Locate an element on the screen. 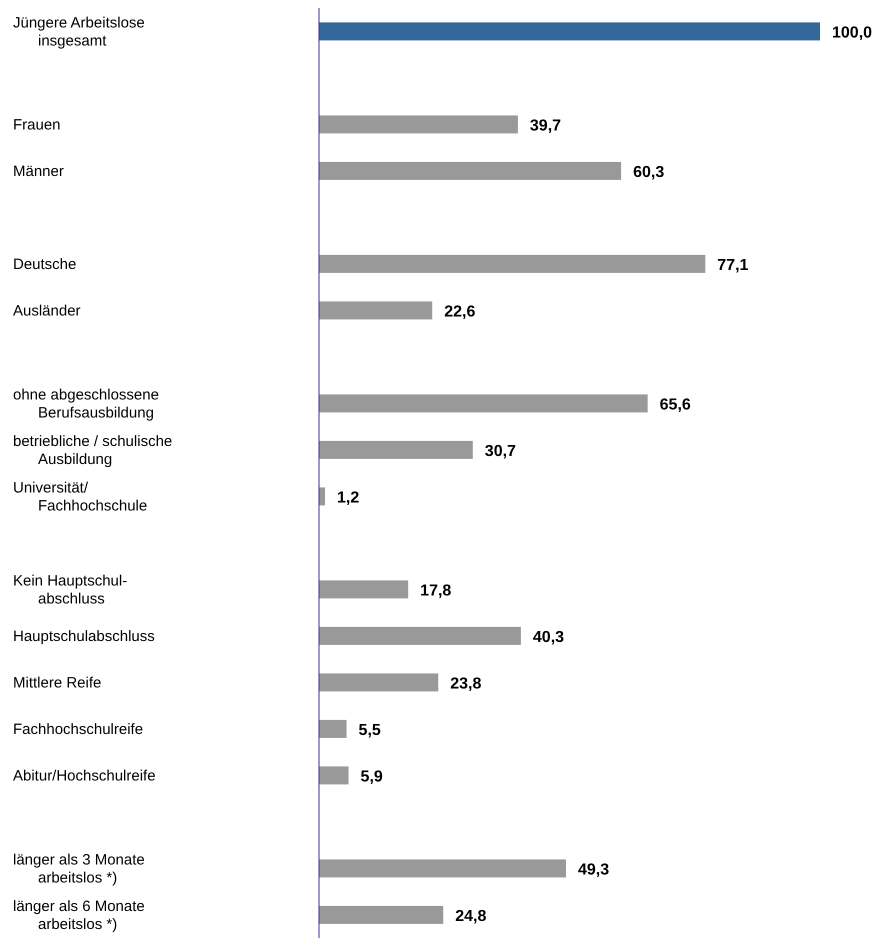 Image resolution: width=885 pixels, height=942 pixels. y-tick-label: Frauen is located at coordinates (37, 125).